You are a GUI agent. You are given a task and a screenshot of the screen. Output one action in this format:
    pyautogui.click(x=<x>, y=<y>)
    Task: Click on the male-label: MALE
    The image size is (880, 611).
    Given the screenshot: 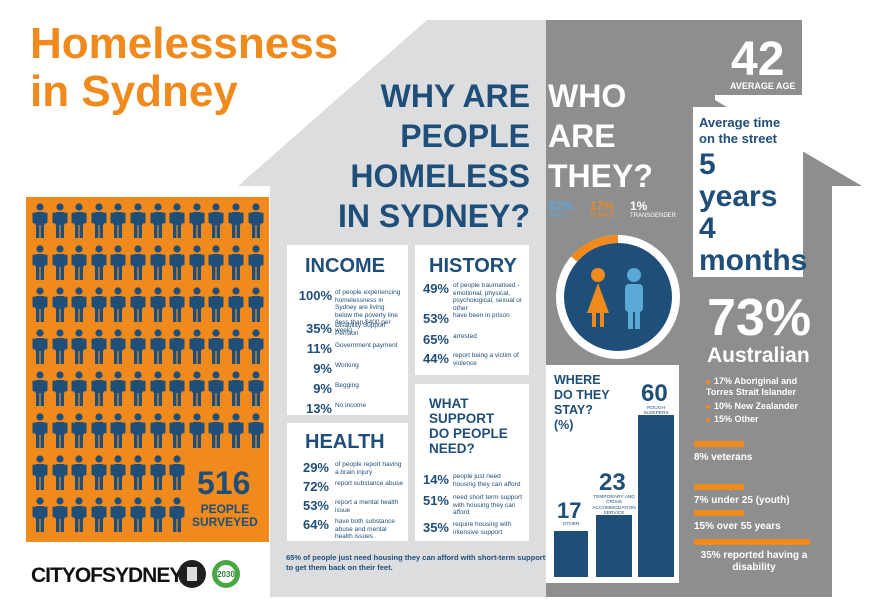 What is the action you would take?
    pyautogui.click(x=557, y=216)
    